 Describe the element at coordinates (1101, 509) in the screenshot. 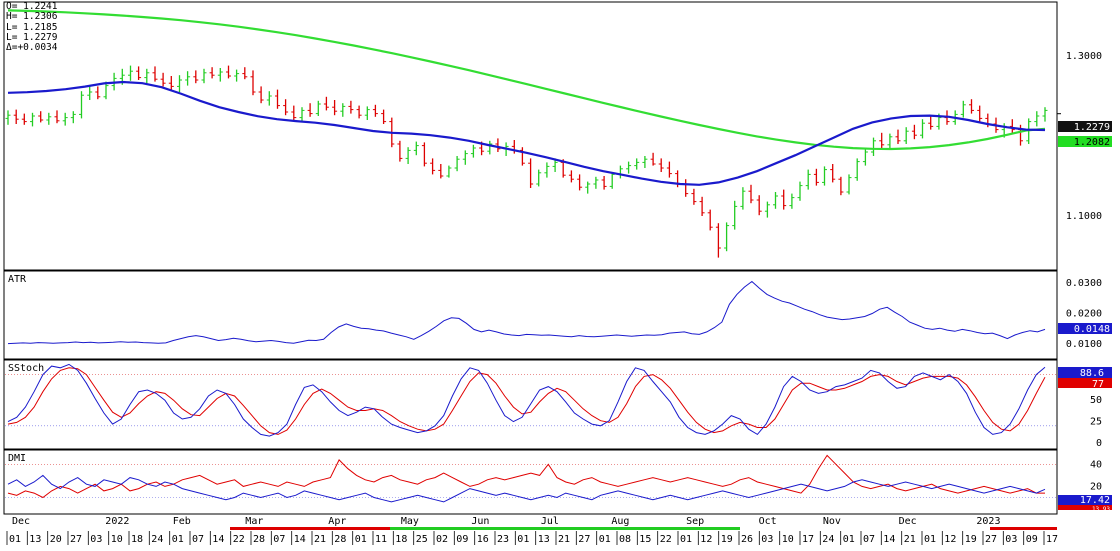

I see `minus-di-badge: 13.93` at that location.